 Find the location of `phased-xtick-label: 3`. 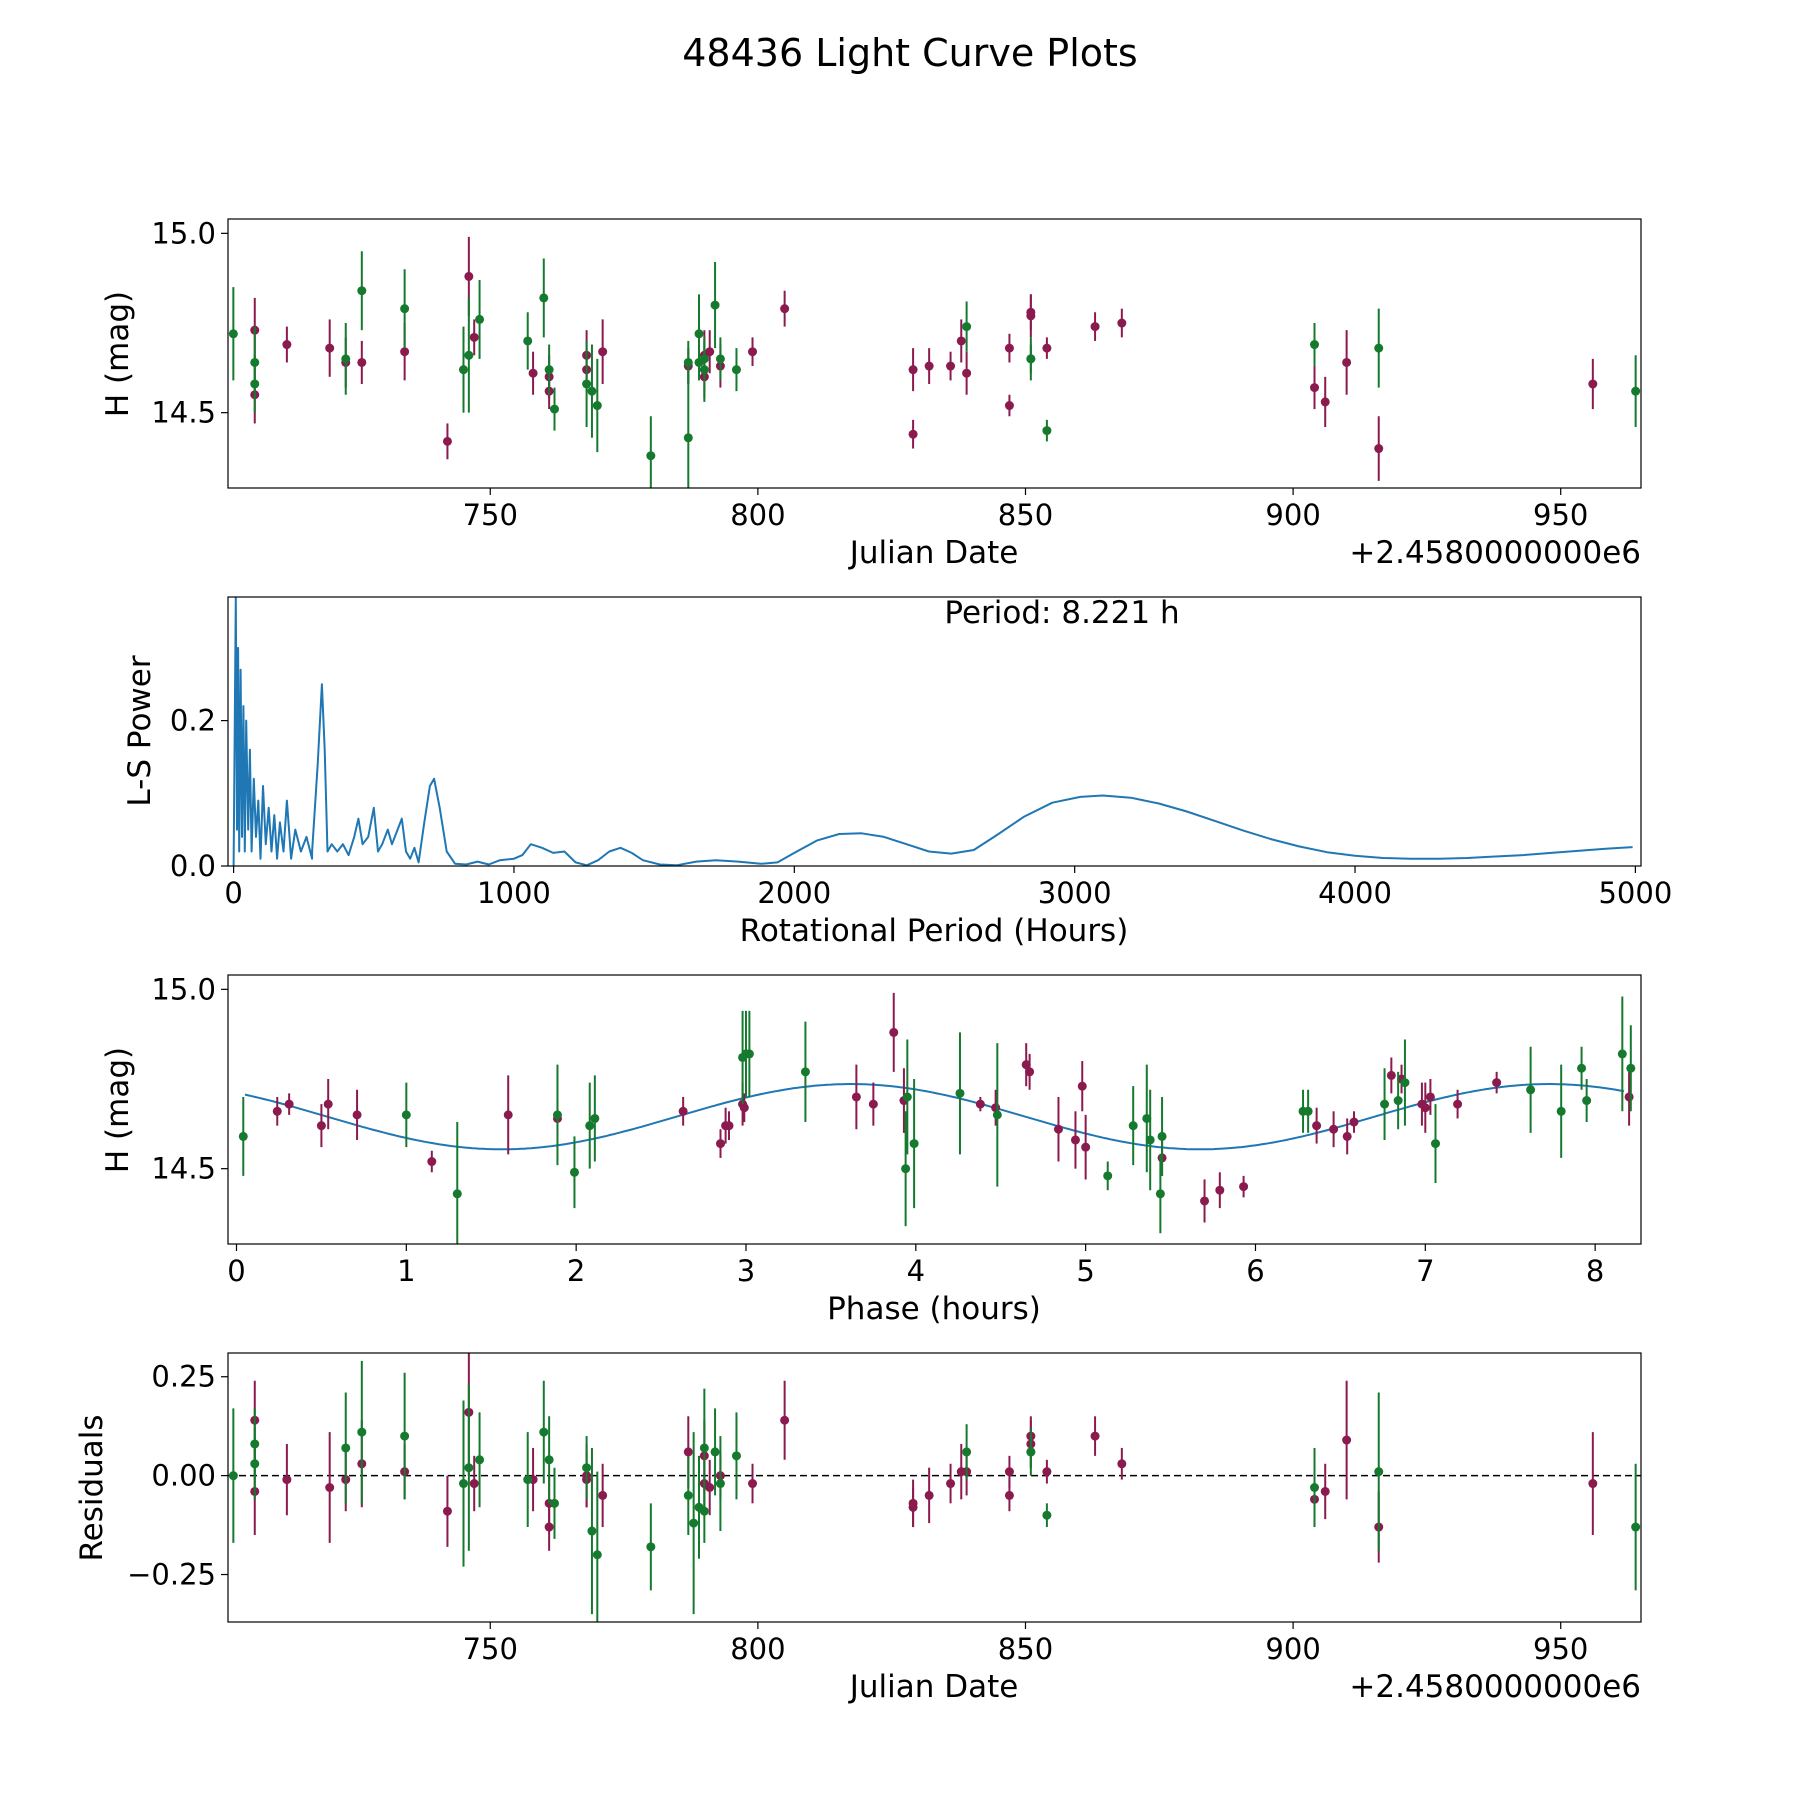

phased-xtick-label: 3 is located at coordinates (746, 1271).